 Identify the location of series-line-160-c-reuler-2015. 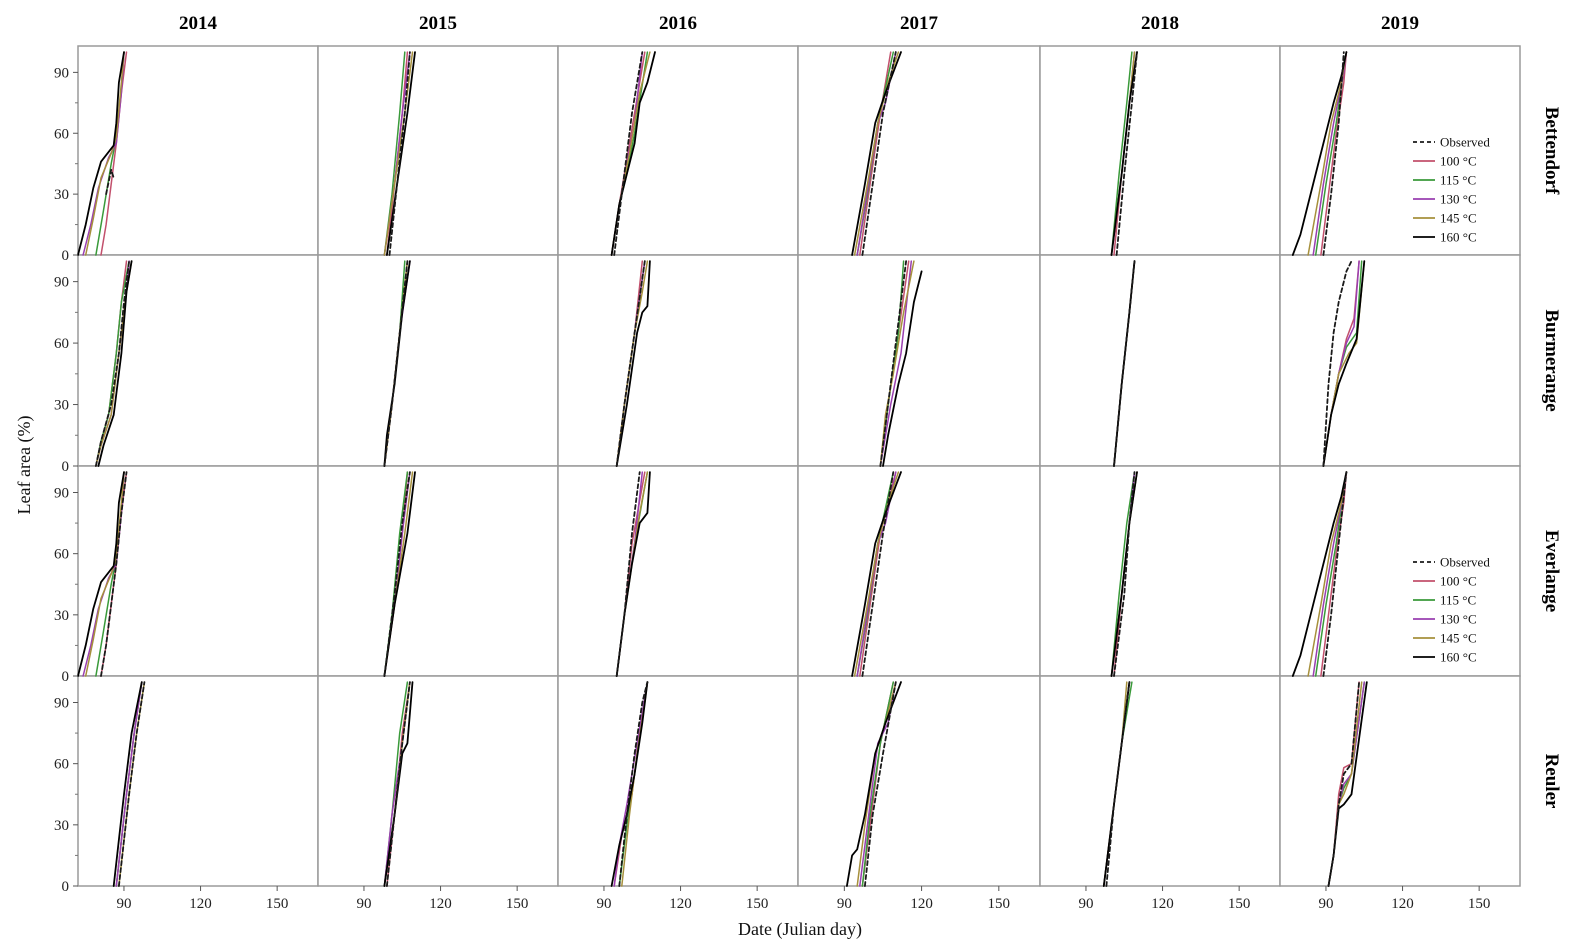
(398, 784).